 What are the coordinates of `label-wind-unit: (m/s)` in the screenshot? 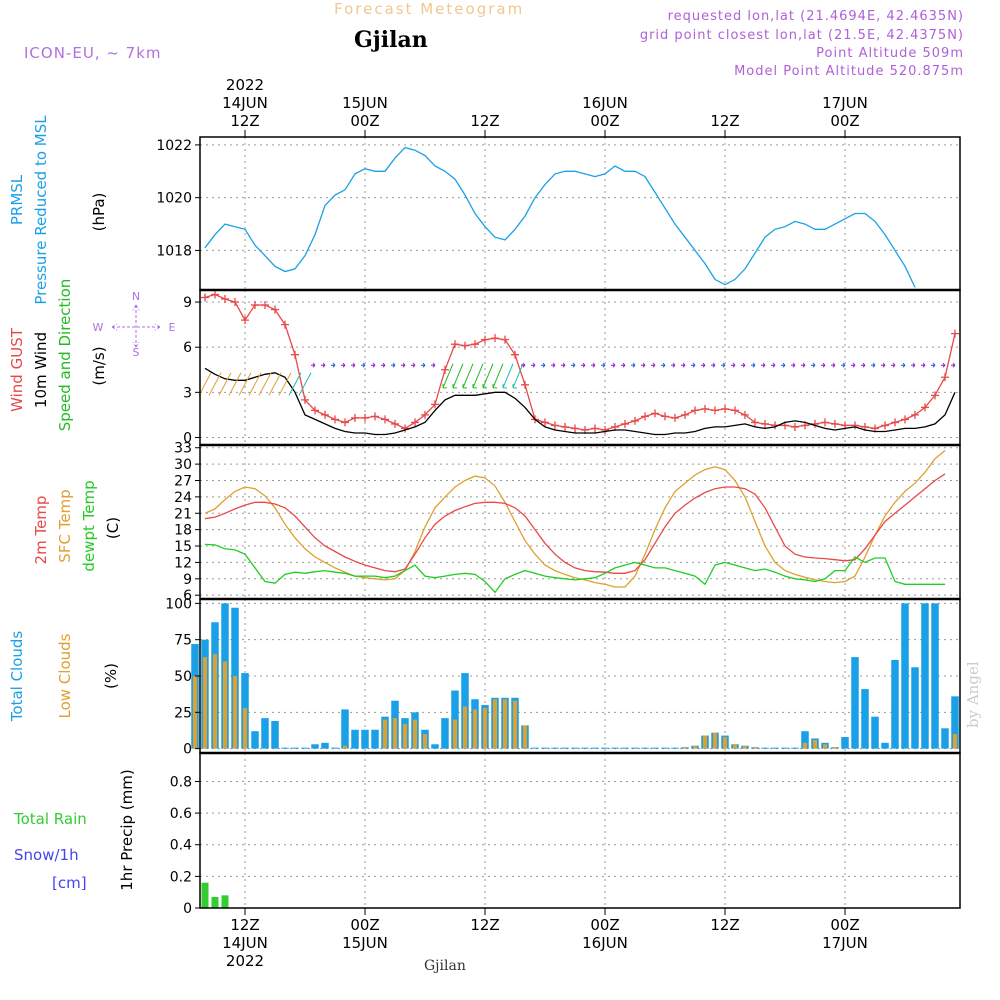 It's located at (99, 365).